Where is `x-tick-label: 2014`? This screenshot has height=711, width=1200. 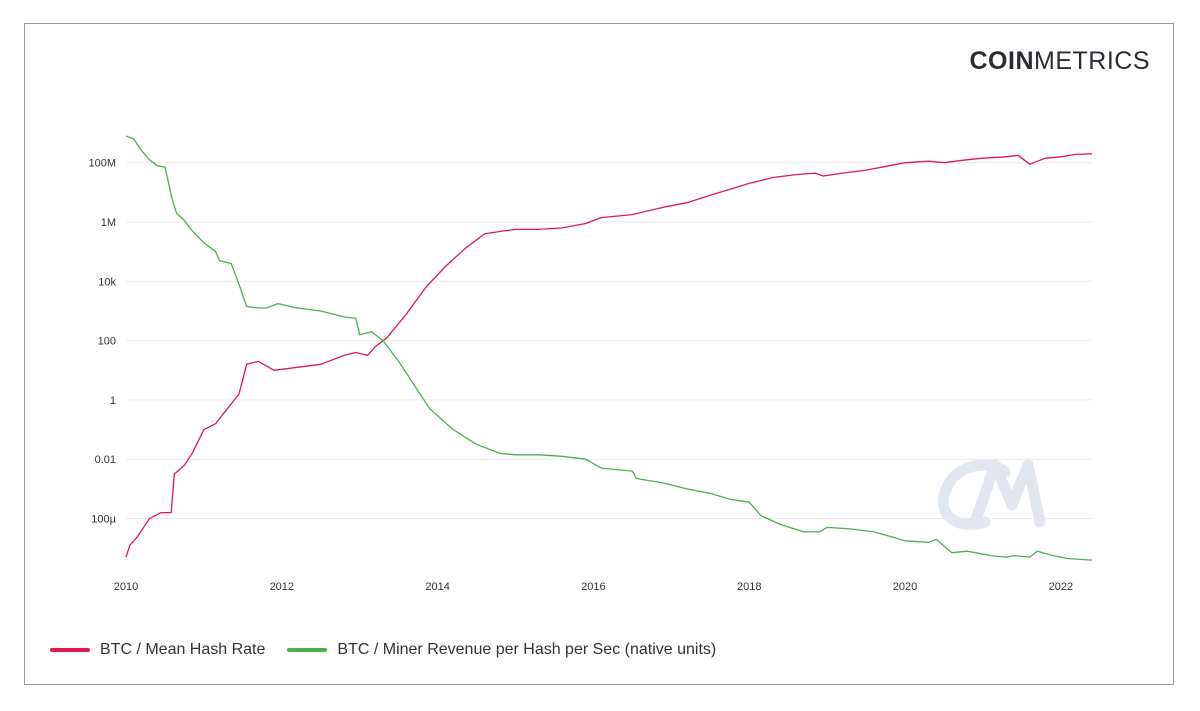
x-tick-label: 2014 is located at coordinates (437, 587).